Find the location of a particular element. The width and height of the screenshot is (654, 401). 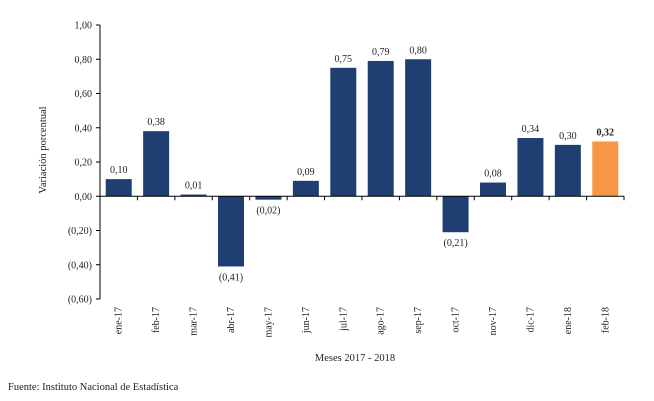

y-tick-label: (0,60) is located at coordinates (80, 300).